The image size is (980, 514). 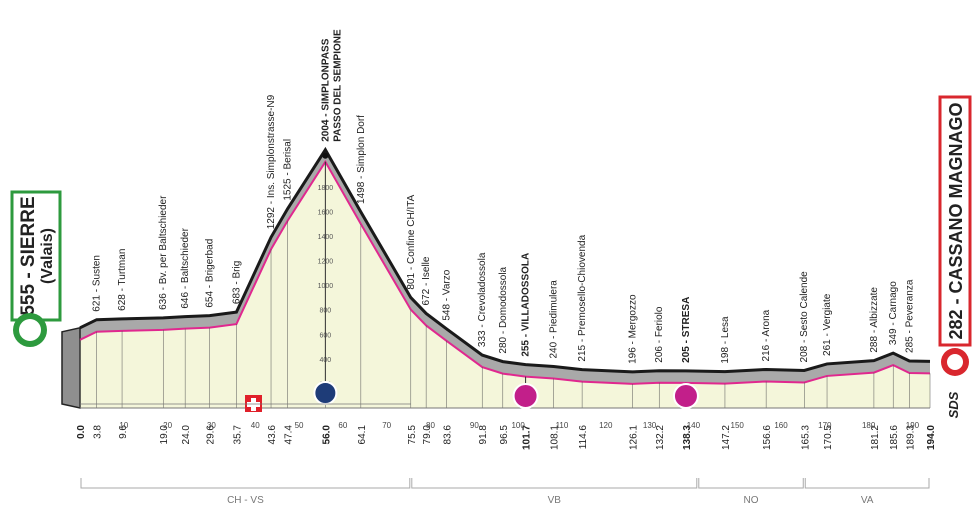 What do you see at coordinates (659, 334) in the screenshot?
I see `waypoint-label: 206 - Feriolo` at bounding box center [659, 334].